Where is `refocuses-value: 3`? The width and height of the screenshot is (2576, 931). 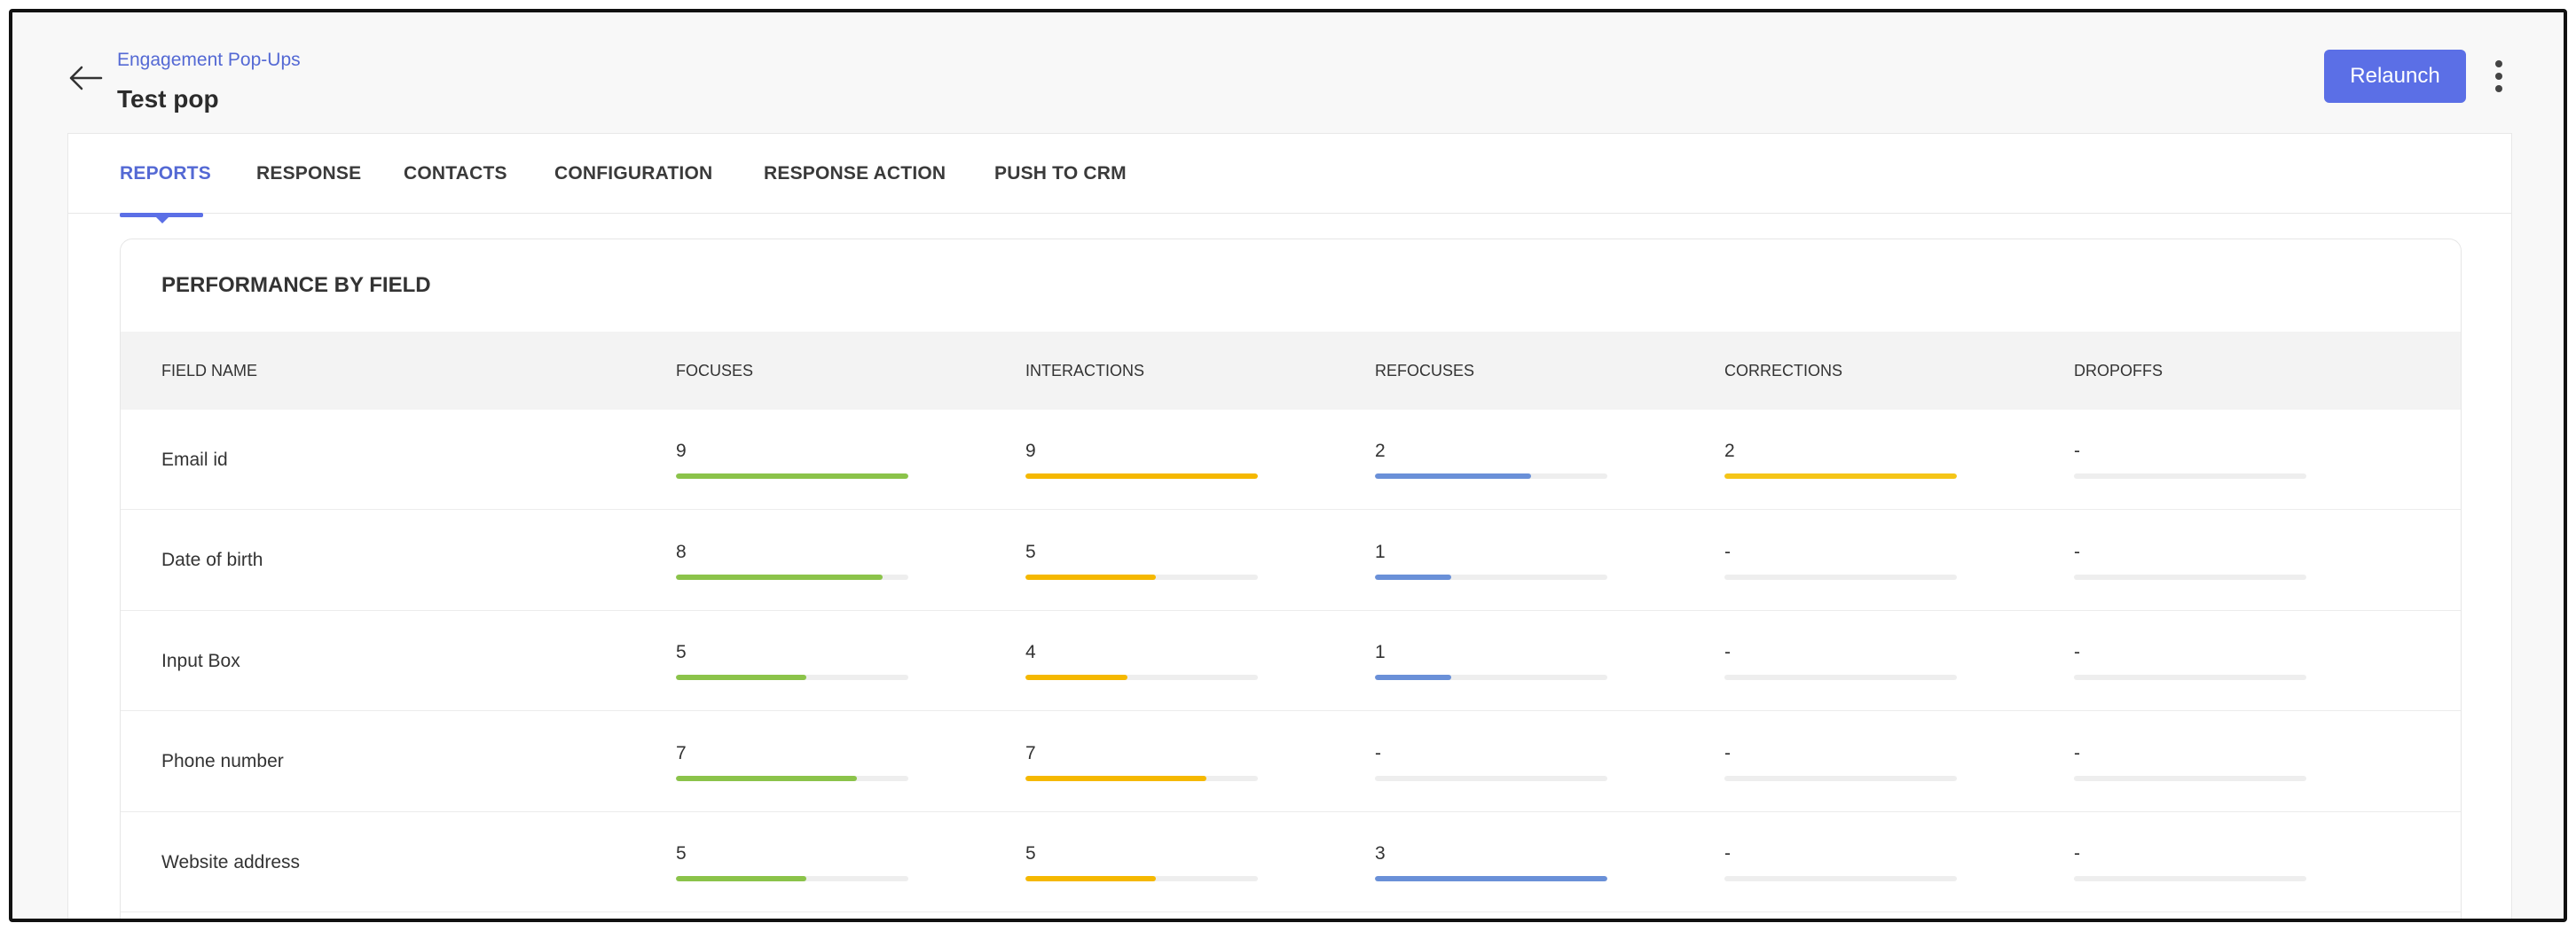
refocuses-value: 3 is located at coordinates (1380, 853).